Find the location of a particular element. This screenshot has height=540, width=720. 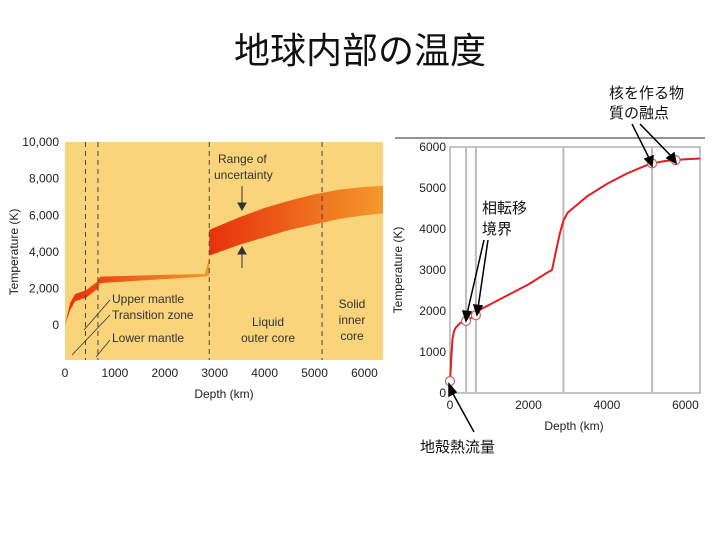

left-y-tick-1: 2,000 is located at coordinates (44, 289).